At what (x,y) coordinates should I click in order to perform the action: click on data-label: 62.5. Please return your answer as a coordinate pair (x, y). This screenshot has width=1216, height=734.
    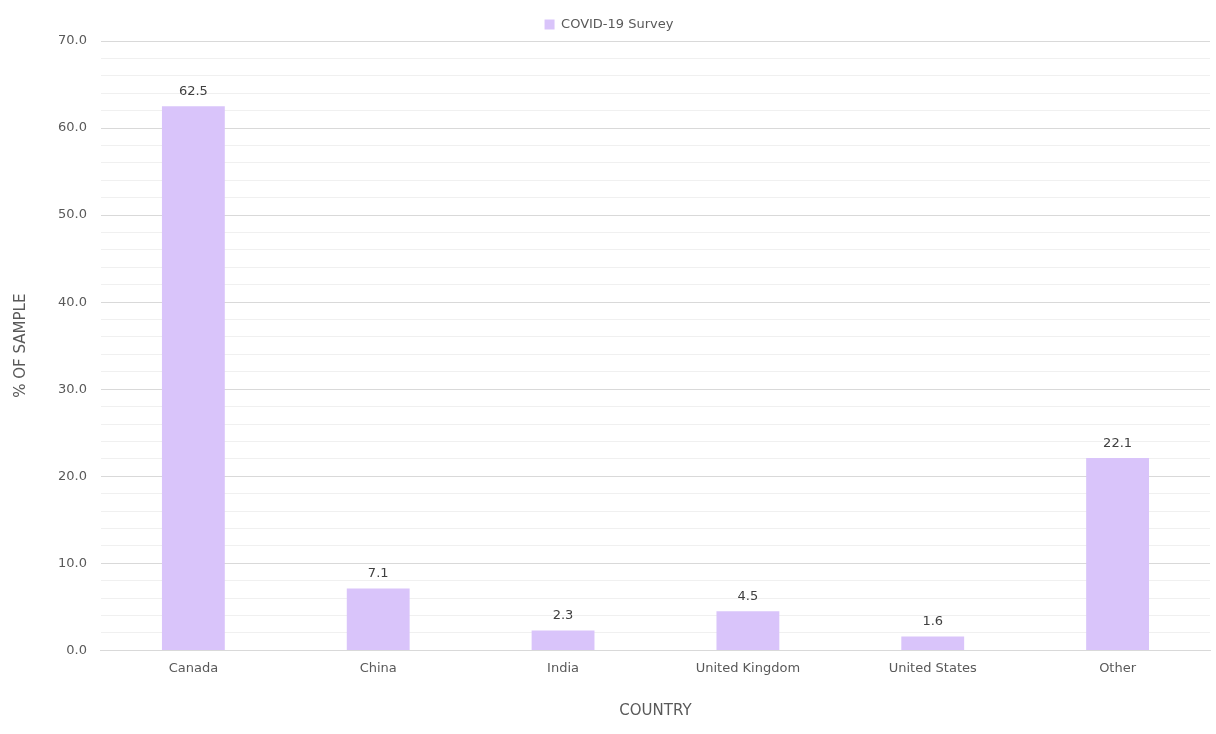
    Looking at the image, I should click on (193, 91).